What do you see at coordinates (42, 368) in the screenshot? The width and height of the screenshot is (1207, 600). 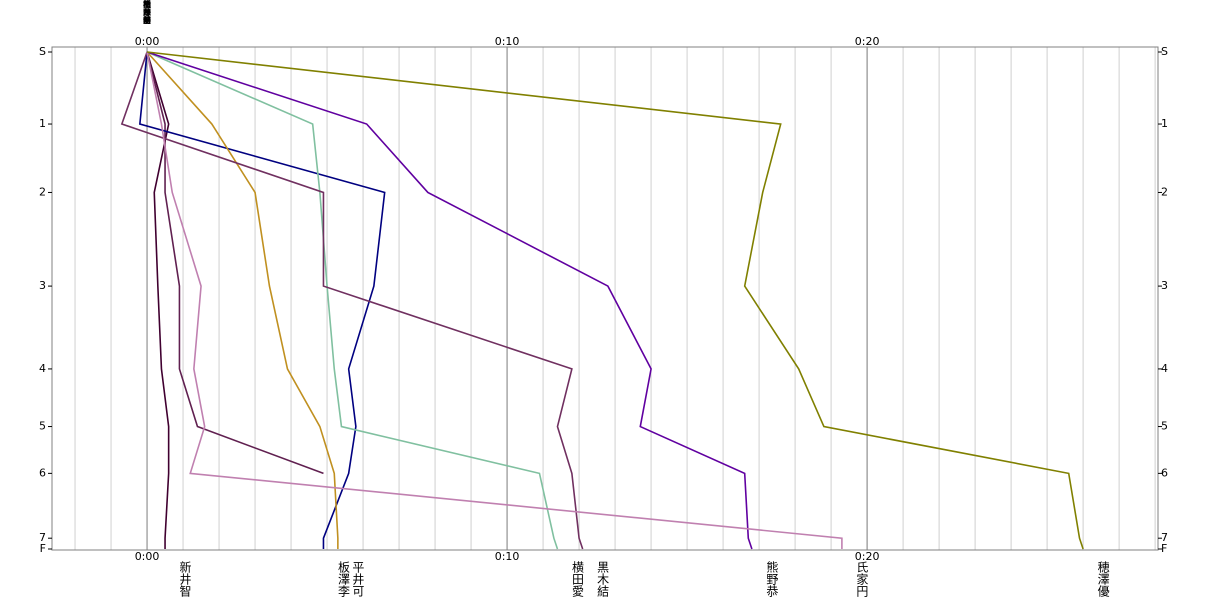 I see `y-tick-label: 4` at bounding box center [42, 368].